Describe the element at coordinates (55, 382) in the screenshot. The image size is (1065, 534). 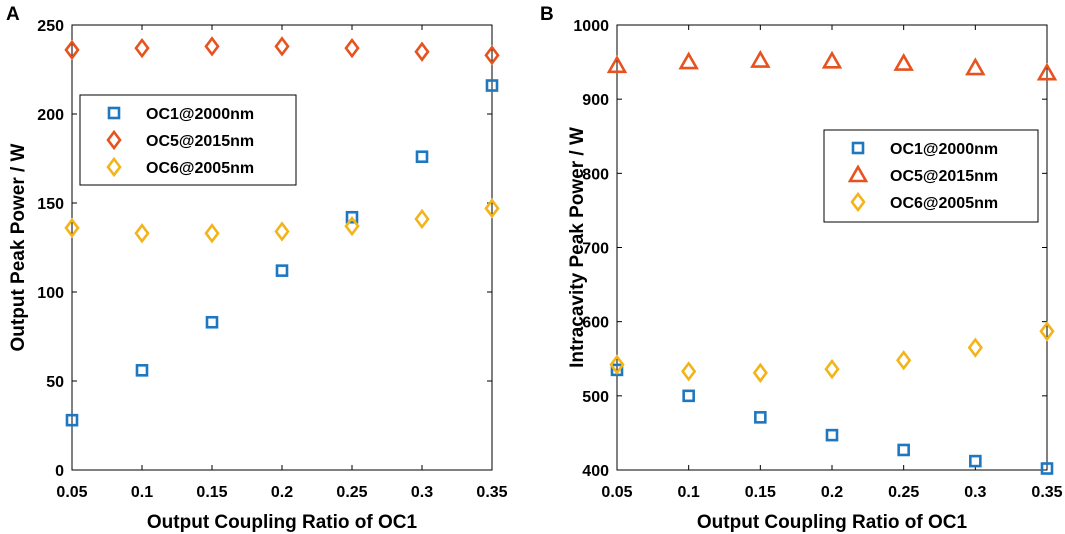
I see `y-tick-label: 50` at that location.